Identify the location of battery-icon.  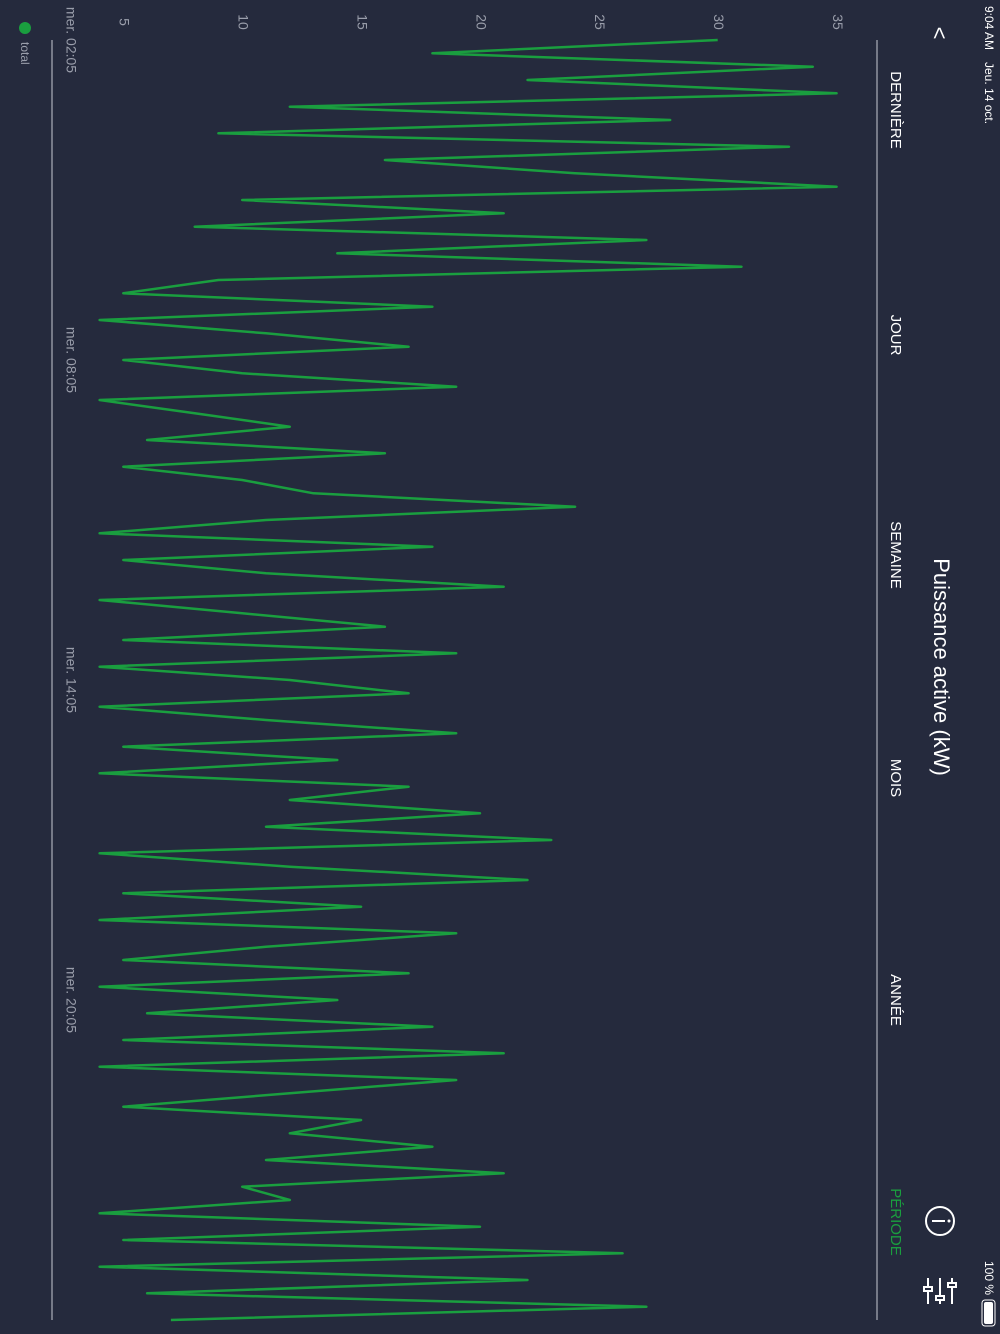
(988, 1313).